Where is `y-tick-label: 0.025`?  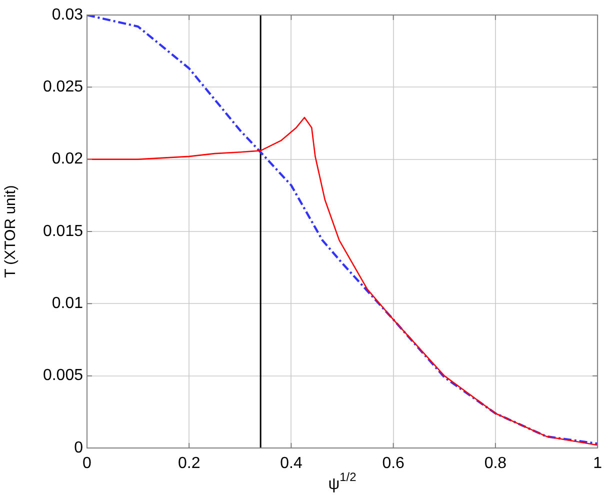
y-tick-label: 0.025 is located at coordinates (63, 87).